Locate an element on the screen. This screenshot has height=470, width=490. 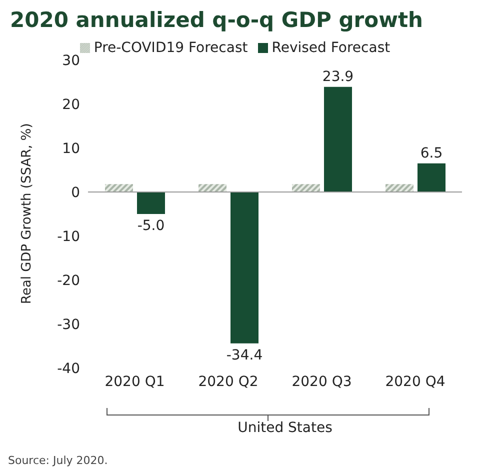
y-tick-label: 0 is located at coordinates (75, 192).